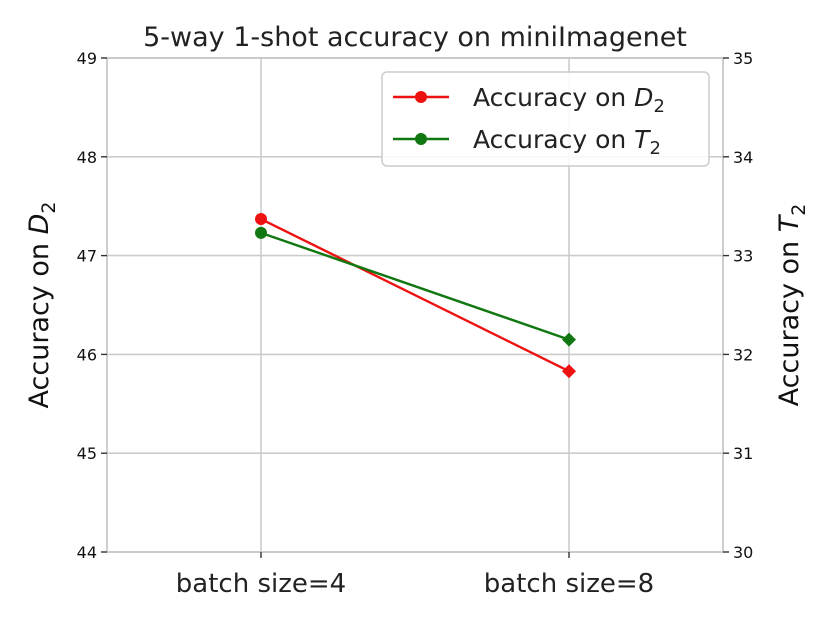 The image size is (830, 623). What do you see at coordinates (39, 321) in the screenshot?
I see `left-axis-label-prefix: Accuracy on` at bounding box center [39, 321].